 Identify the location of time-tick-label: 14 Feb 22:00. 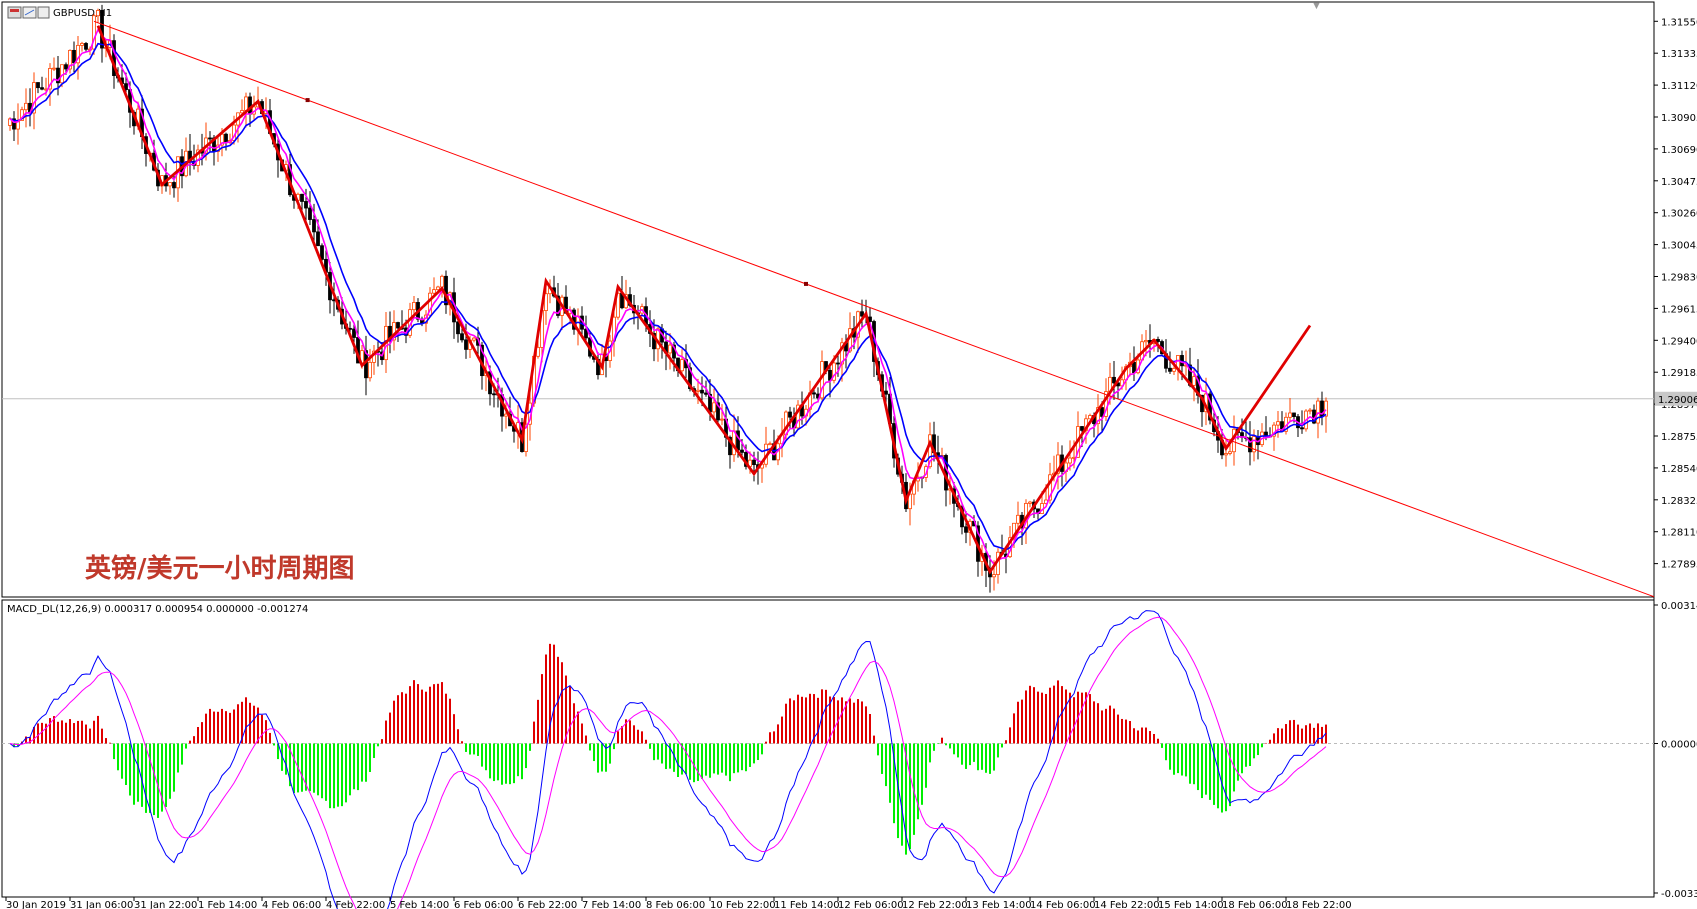
(1127, 904).